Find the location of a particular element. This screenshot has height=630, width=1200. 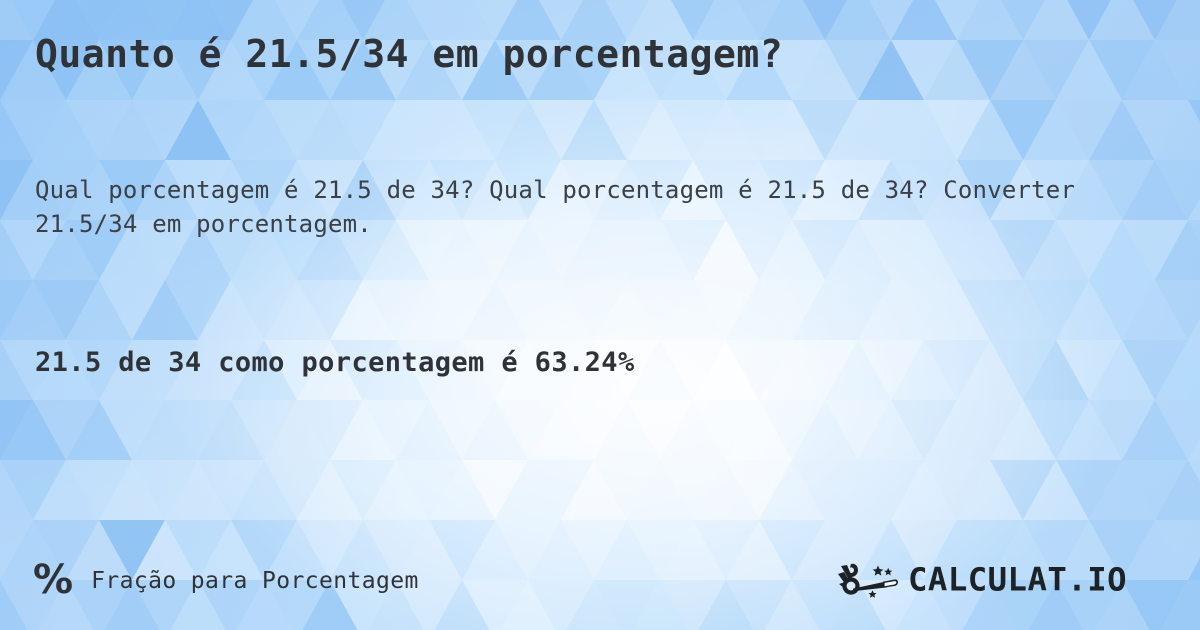

footer-category: % Fração para Porcentagem is located at coordinates (226, 581).